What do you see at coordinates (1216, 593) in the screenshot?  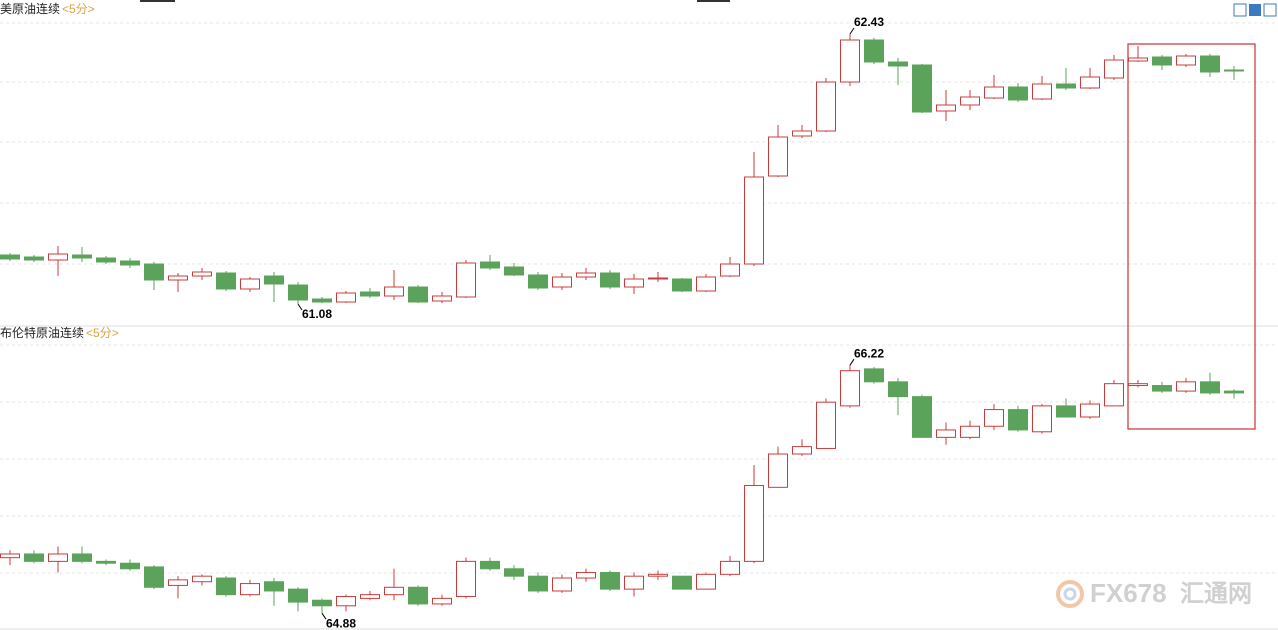 I see `watermark-name: 汇通网` at bounding box center [1216, 593].